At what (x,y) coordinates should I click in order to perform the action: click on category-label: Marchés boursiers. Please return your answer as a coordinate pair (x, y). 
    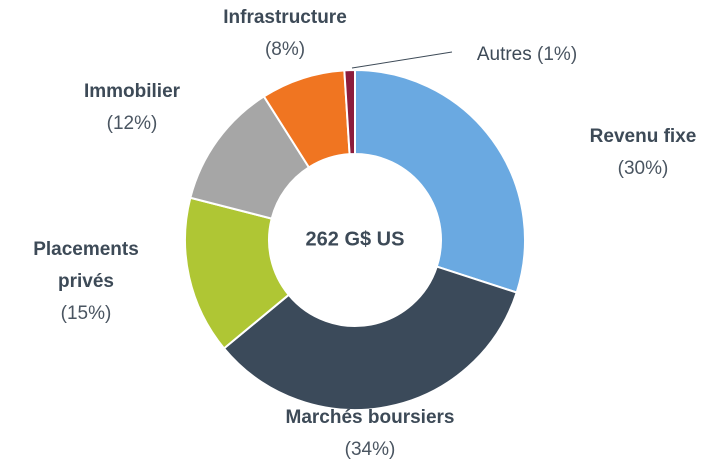
    Looking at the image, I should click on (370, 417).